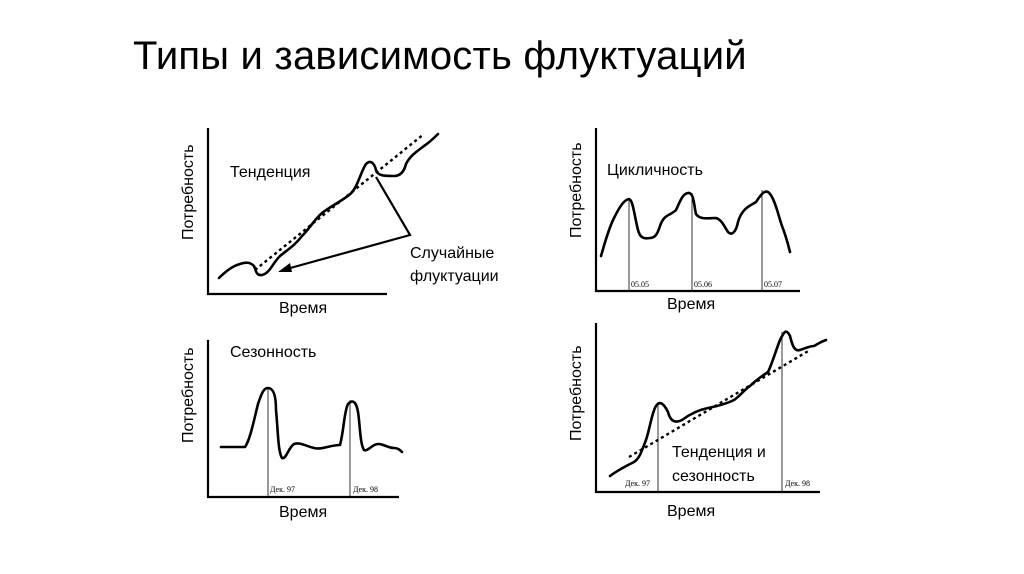 The height and width of the screenshot is (574, 1024). What do you see at coordinates (713, 476) in the screenshot?
I see `panel-trend-seasonal-label-line2: сезонность` at bounding box center [713, 476].